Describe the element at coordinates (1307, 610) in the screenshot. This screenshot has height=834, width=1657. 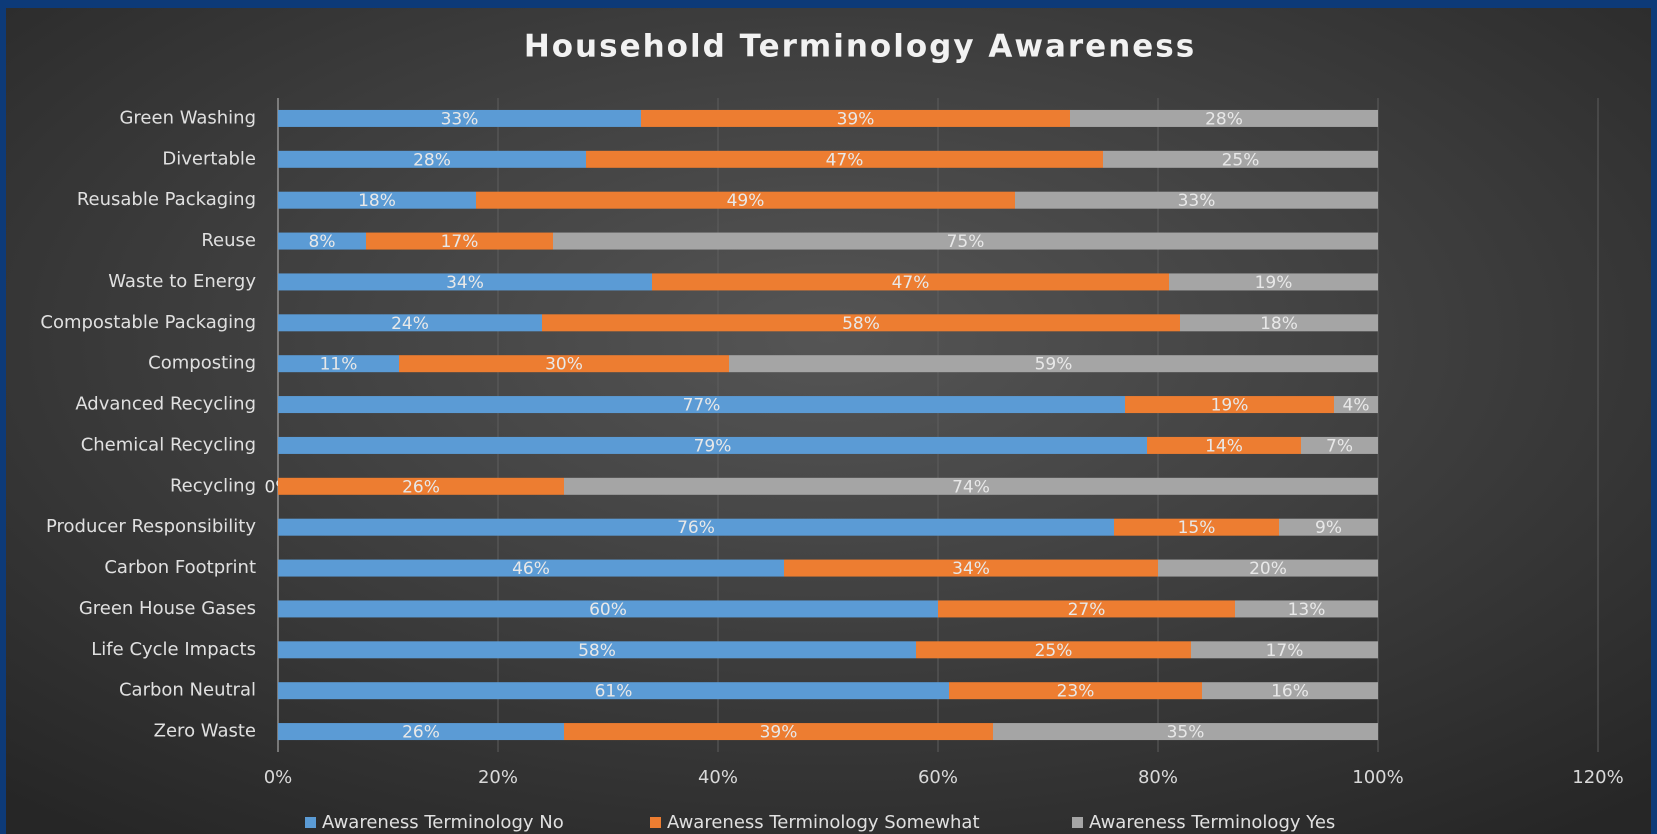
I see `data-label: 13%` at that location.